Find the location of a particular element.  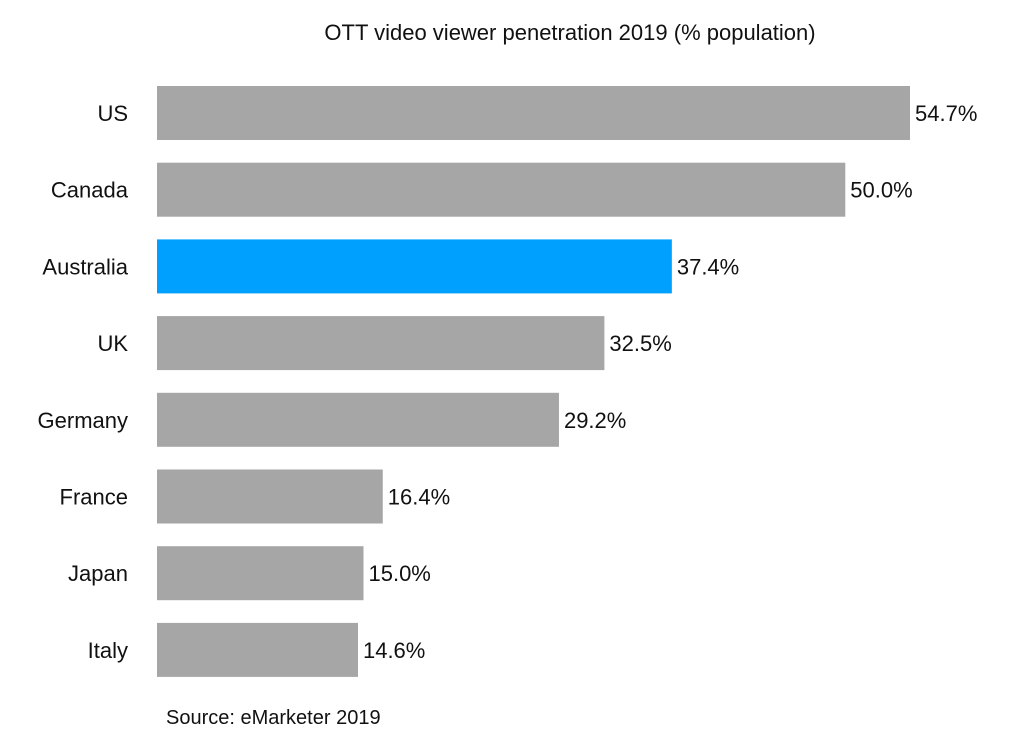

source-note: Source: eMarketer 2019 is located at coordinates (273, 718).